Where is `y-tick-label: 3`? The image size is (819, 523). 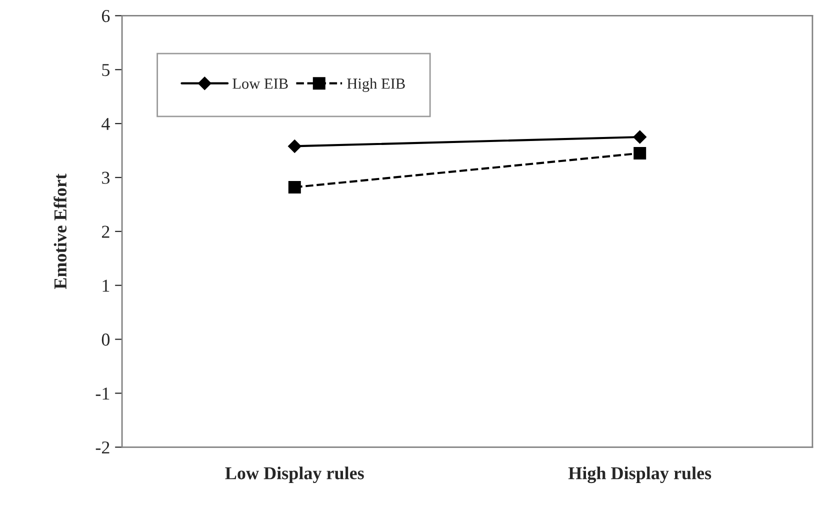
y-tick-label: 3 is located at coordinates (106, 178).